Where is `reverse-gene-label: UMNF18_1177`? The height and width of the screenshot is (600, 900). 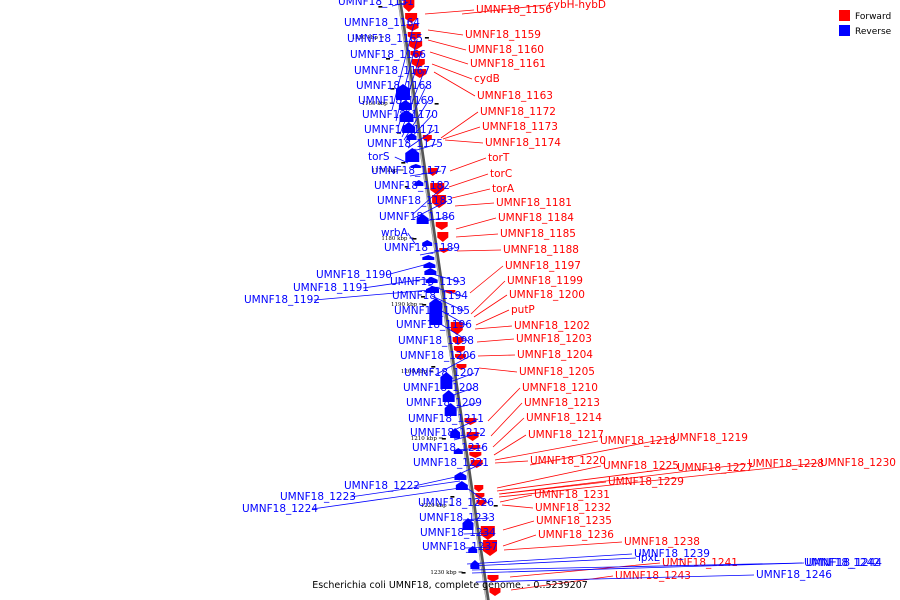 reverse-gene-label: UMNF18_1177 is located at coordinates (409, 171).